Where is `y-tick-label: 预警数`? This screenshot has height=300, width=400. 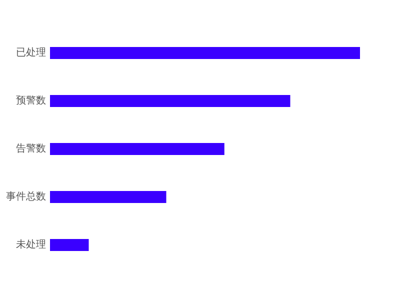 y-tick-label: 预警数 is located at coordinates (31, 100).